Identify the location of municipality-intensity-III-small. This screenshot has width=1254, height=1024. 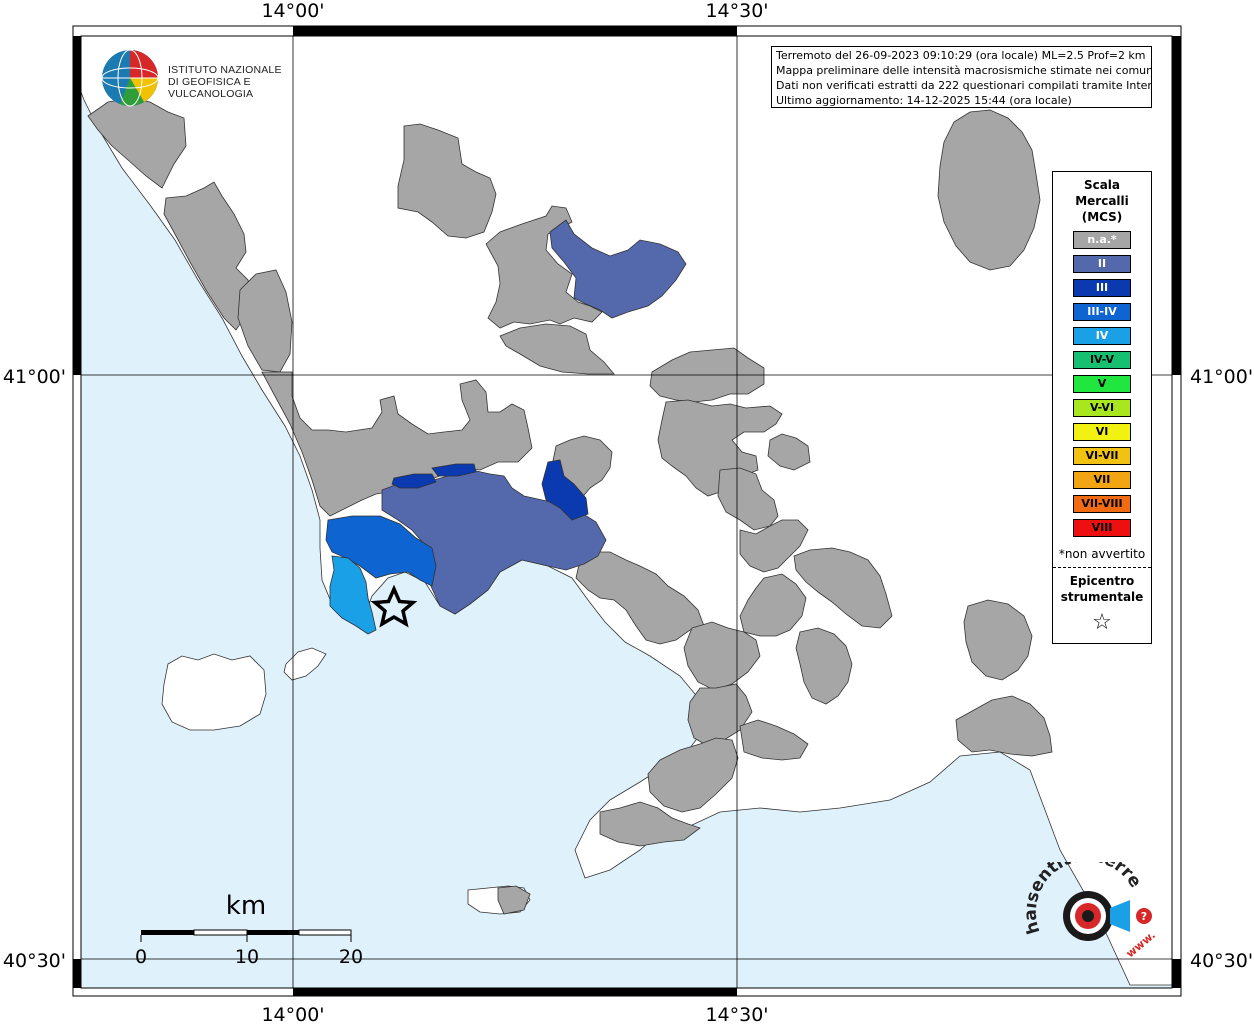
(414, 481).